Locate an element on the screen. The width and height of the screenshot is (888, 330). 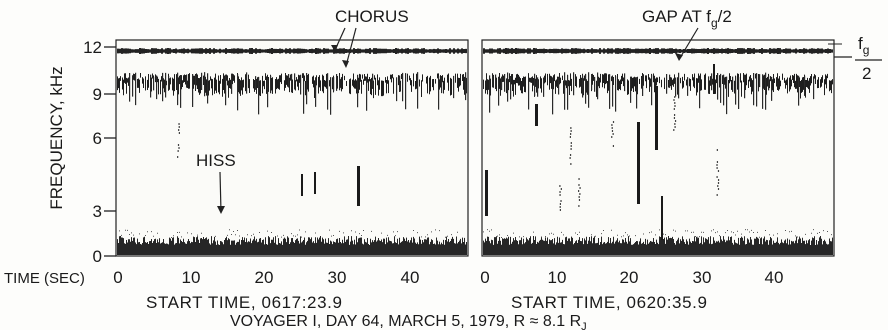
gap-arrow-line is located at coordinates (689, 43).